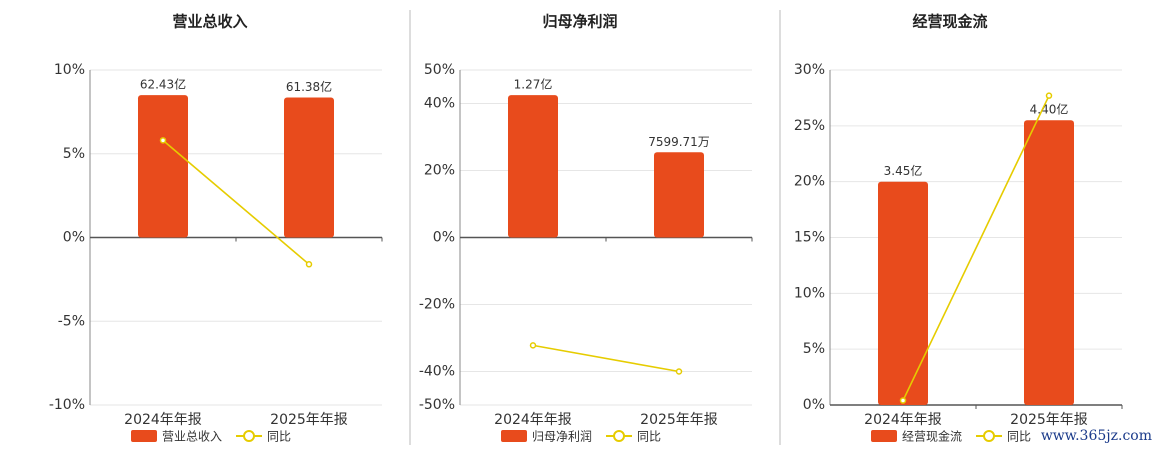 The image size is (1160, 450). Describe the element at coordinates (163, 84) in the screenshot. I see `data-label: 62.43亿` at that location.